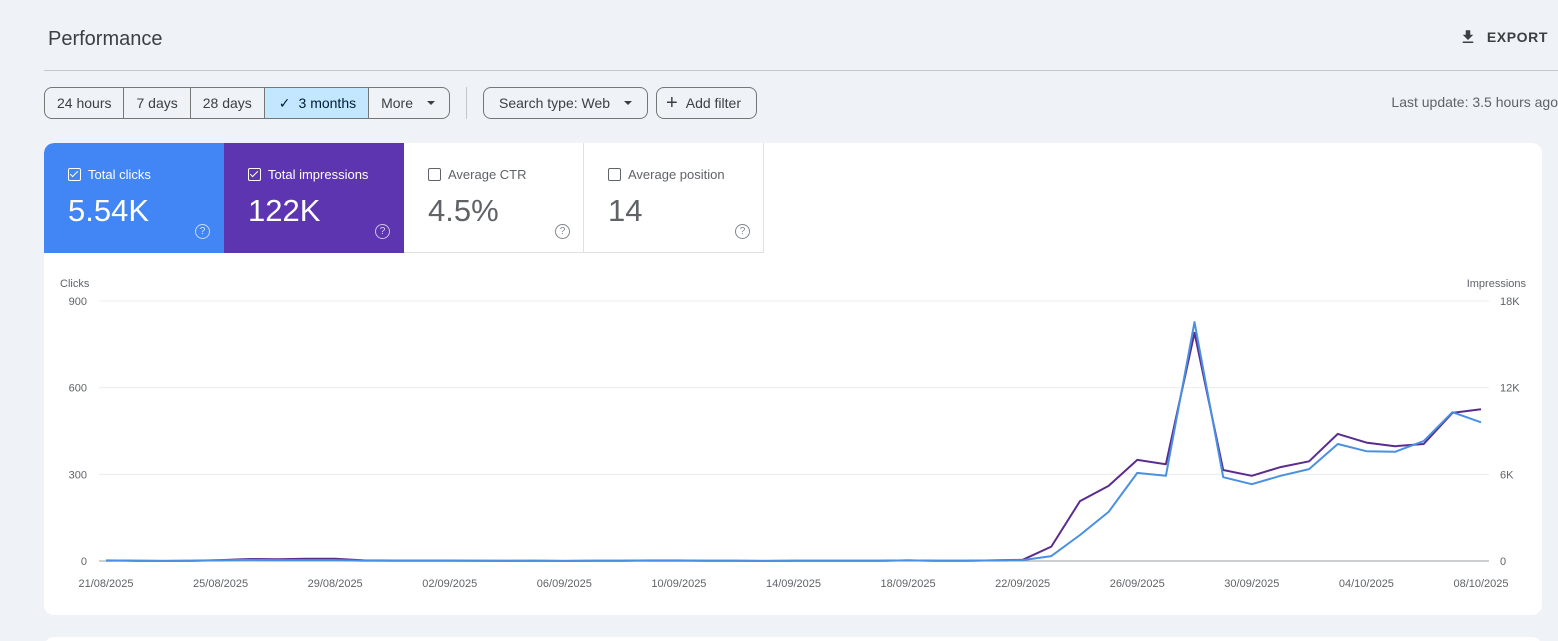  I want to click on right-axis-tick: 12K, so click(1510, 389).